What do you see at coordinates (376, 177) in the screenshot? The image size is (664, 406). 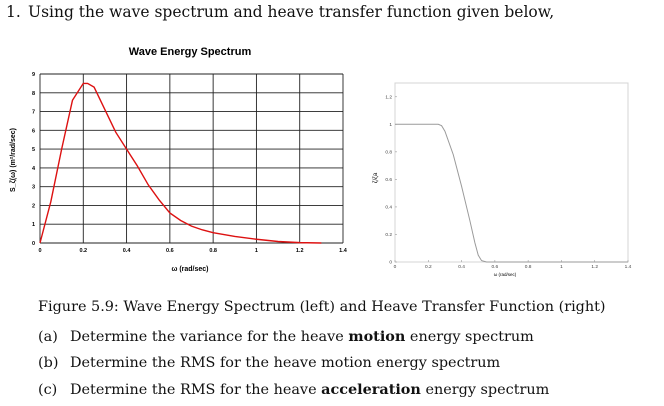 I see `y-axis-label: ζ/ζa` at bounding box center [376, 177].